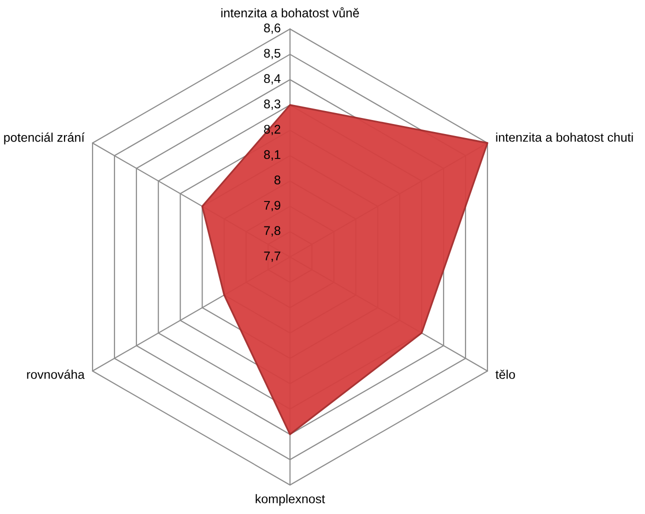 This screenshot has width=645, height=514. I want to click on y-tick-label: 8,3, so click(272, 105).